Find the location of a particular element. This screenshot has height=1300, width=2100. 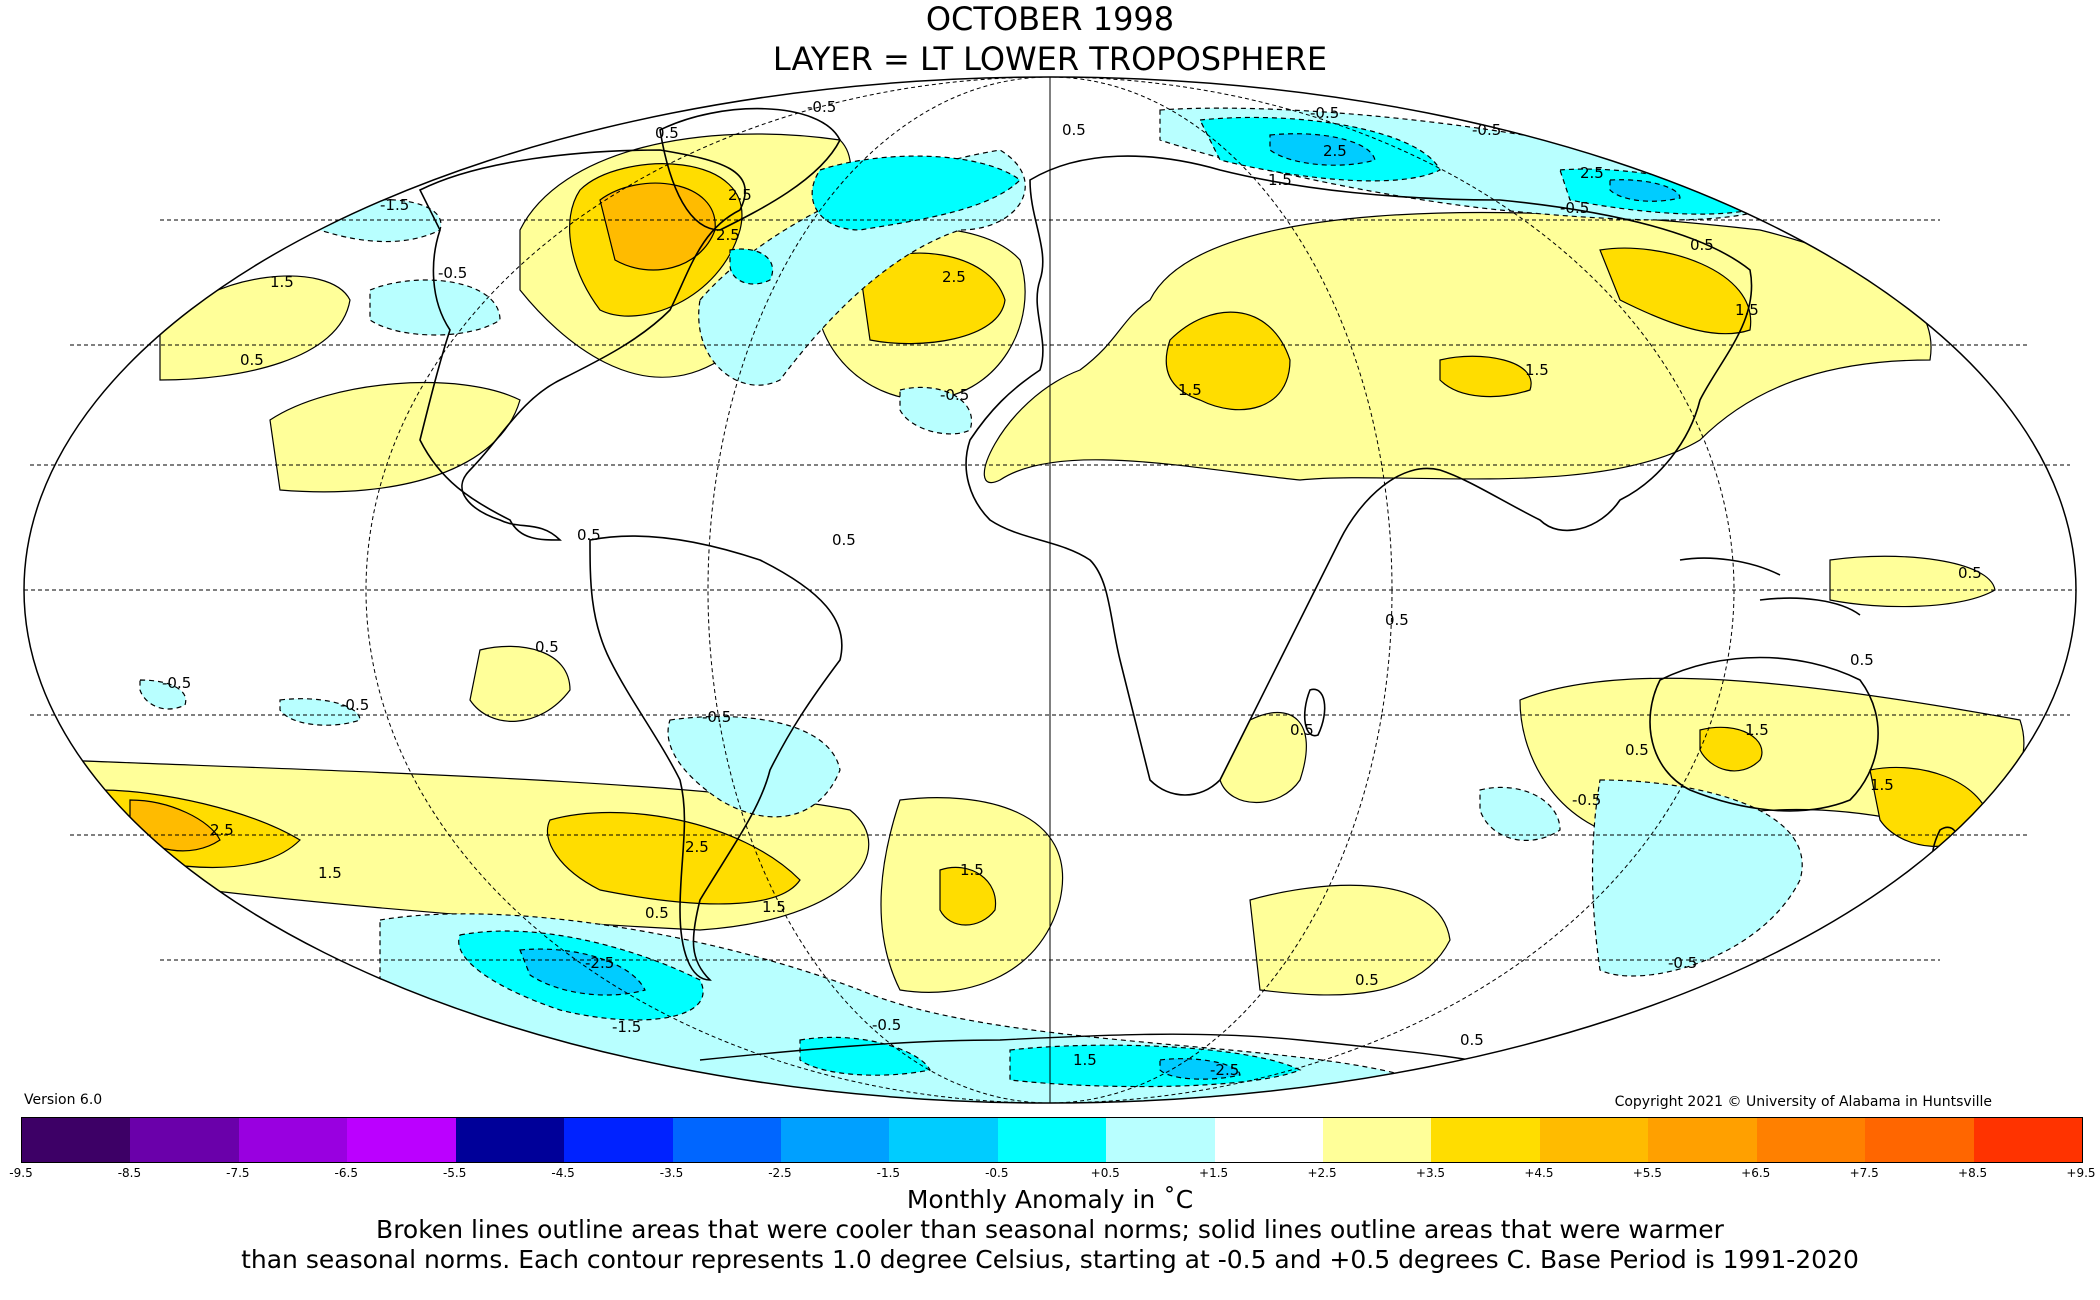

greenland-outline is located at coordinates (750, 169).